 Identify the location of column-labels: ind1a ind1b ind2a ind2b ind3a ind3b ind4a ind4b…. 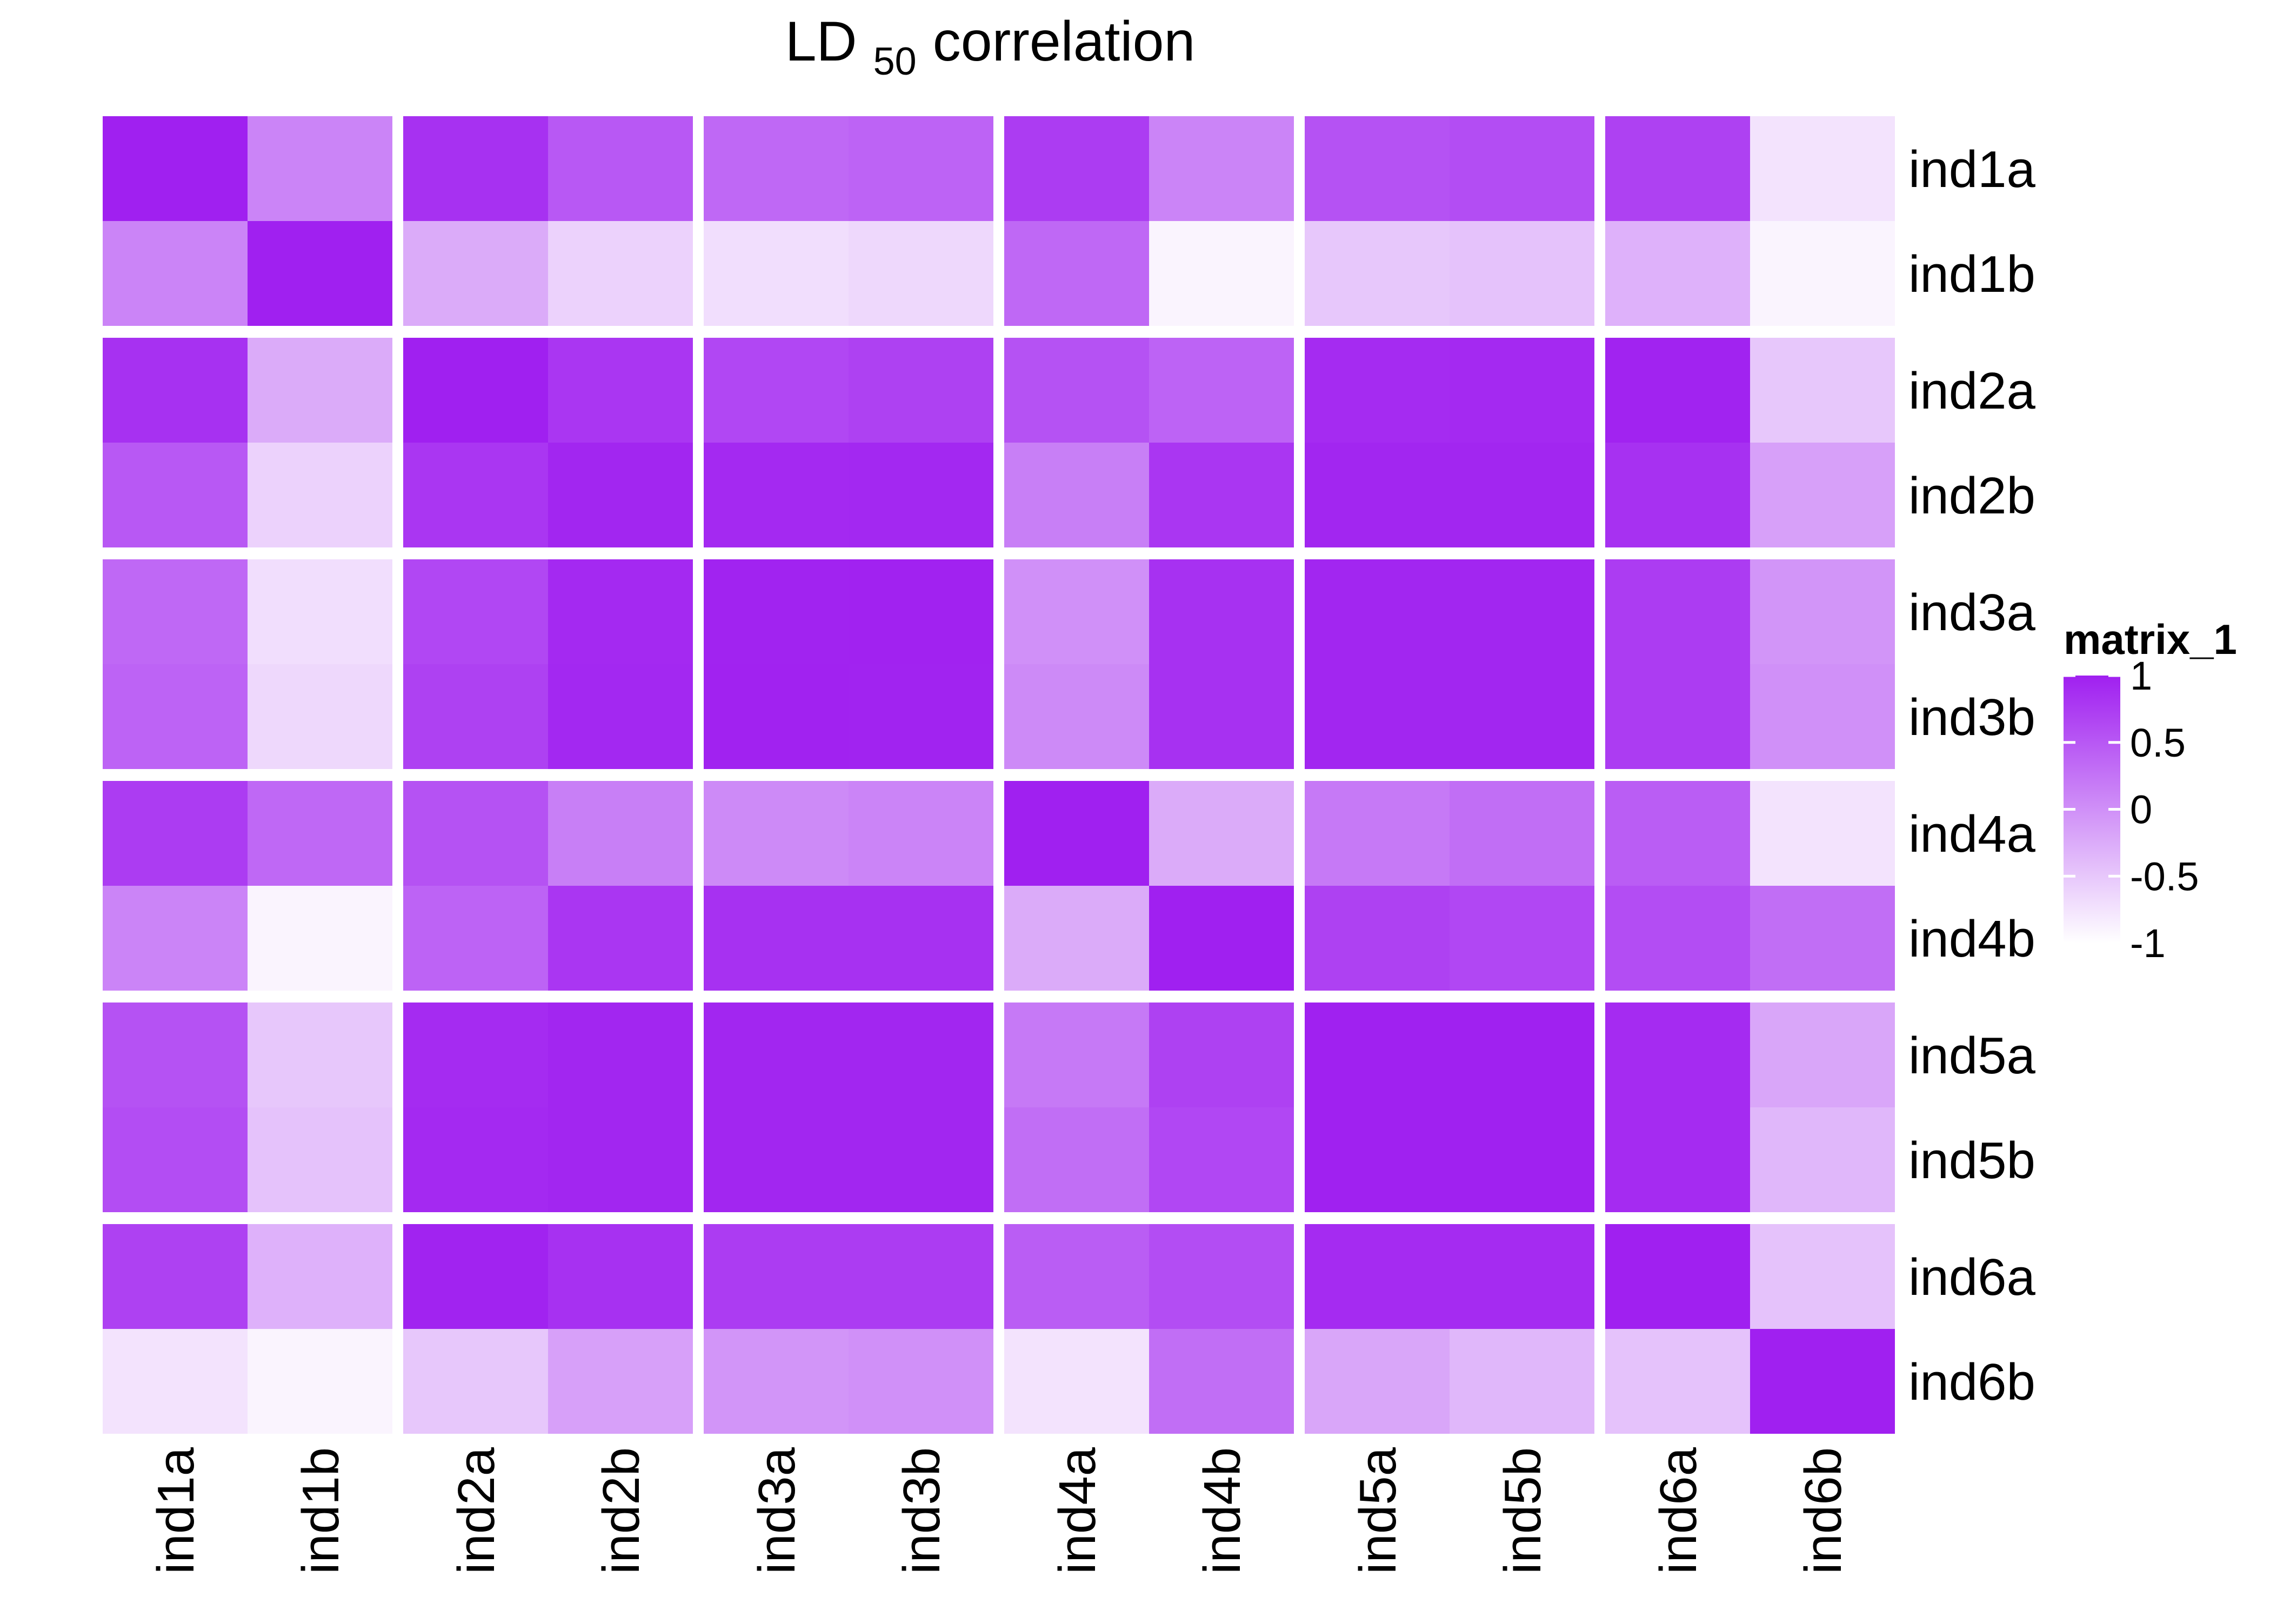
(999, 1510).